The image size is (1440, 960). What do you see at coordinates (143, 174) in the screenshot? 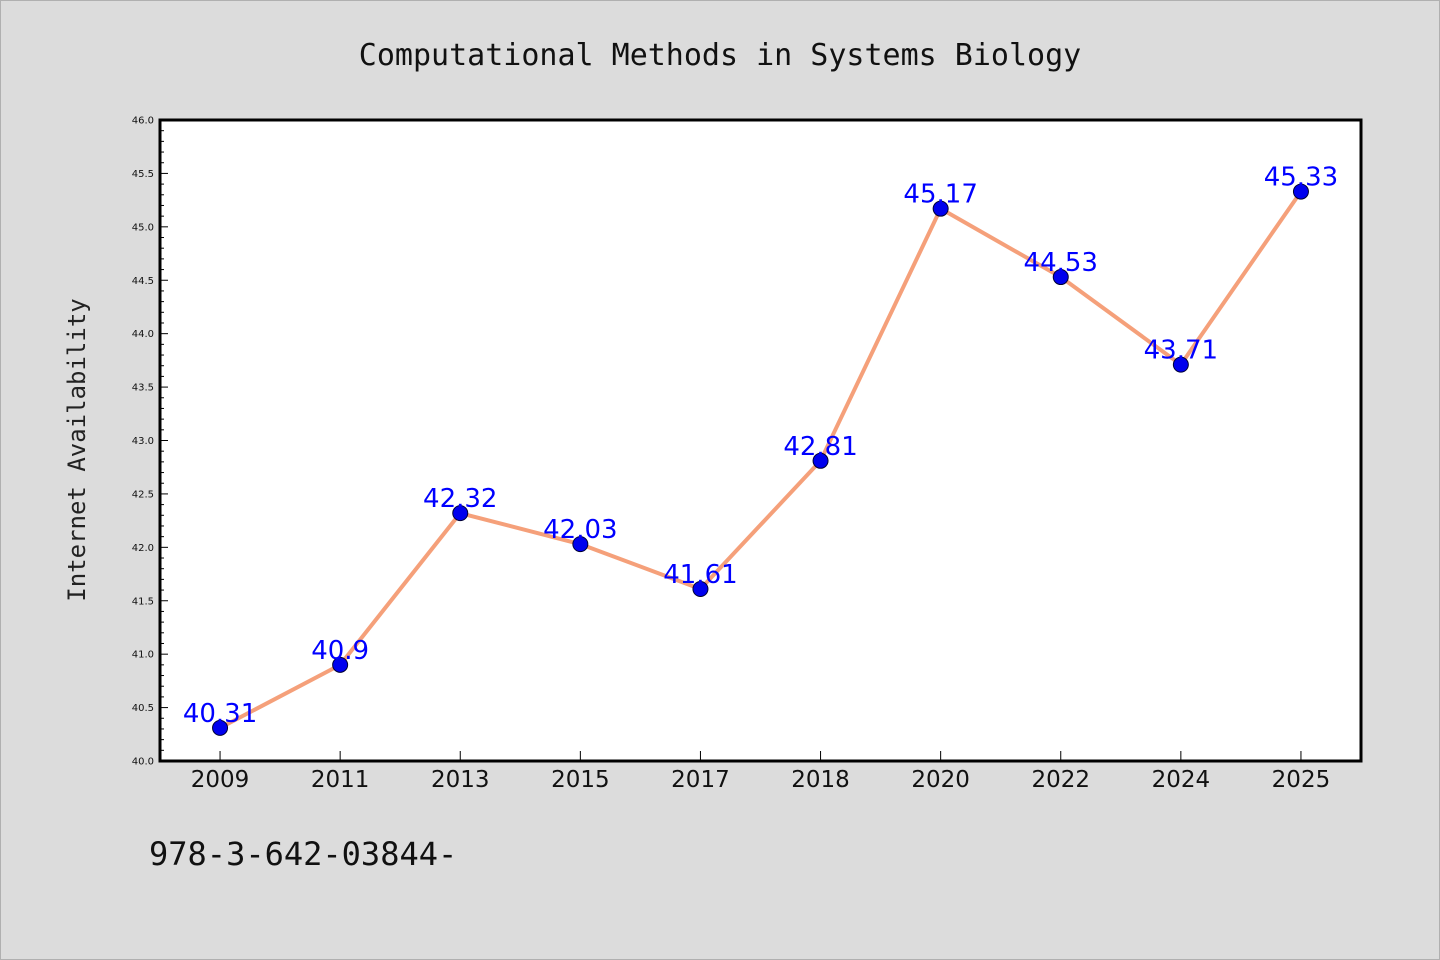
I see `y-tick-label: 45.5` at bounding box center [143, 174].